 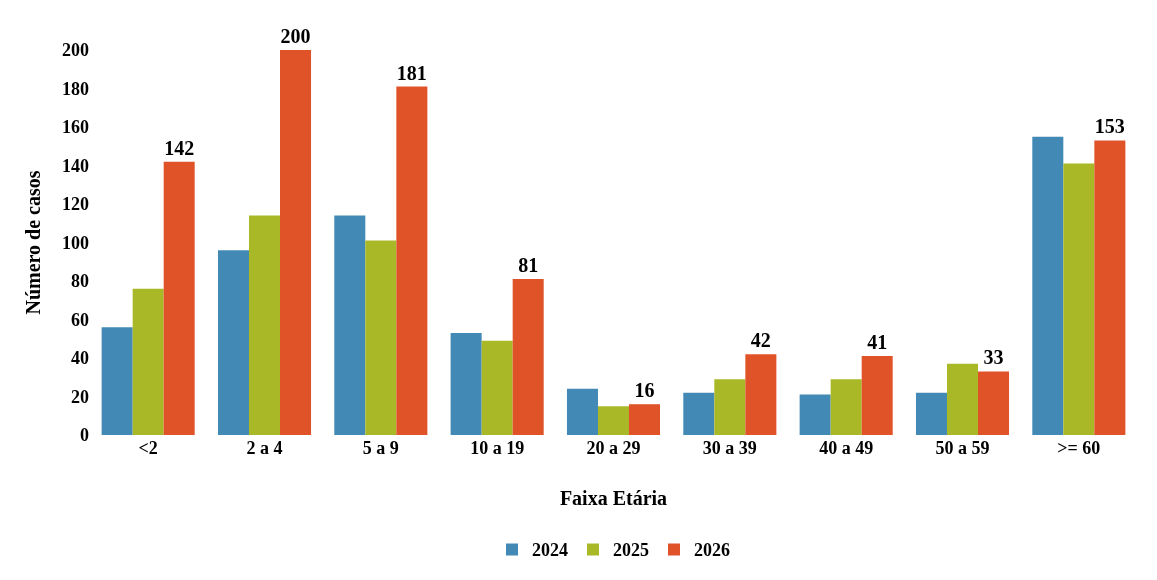 I want to click on legend-label: 2025, so click(x=631, y=550).